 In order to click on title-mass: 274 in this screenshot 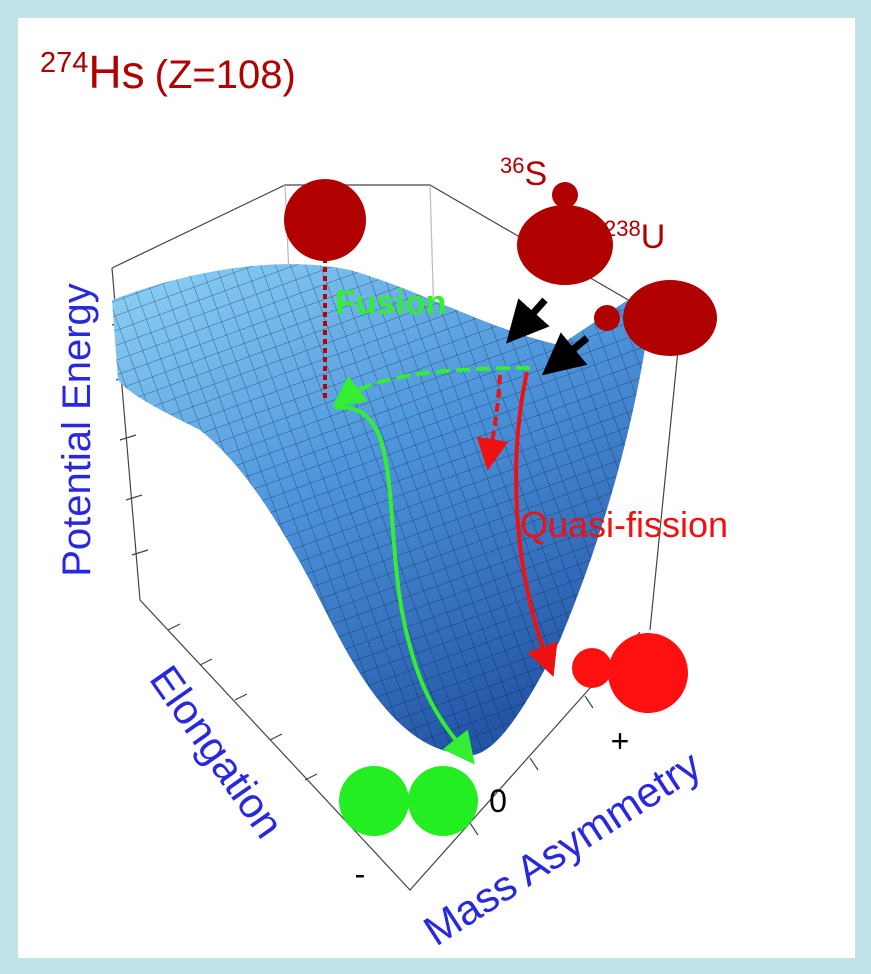, I will do `click(64, 63)`.